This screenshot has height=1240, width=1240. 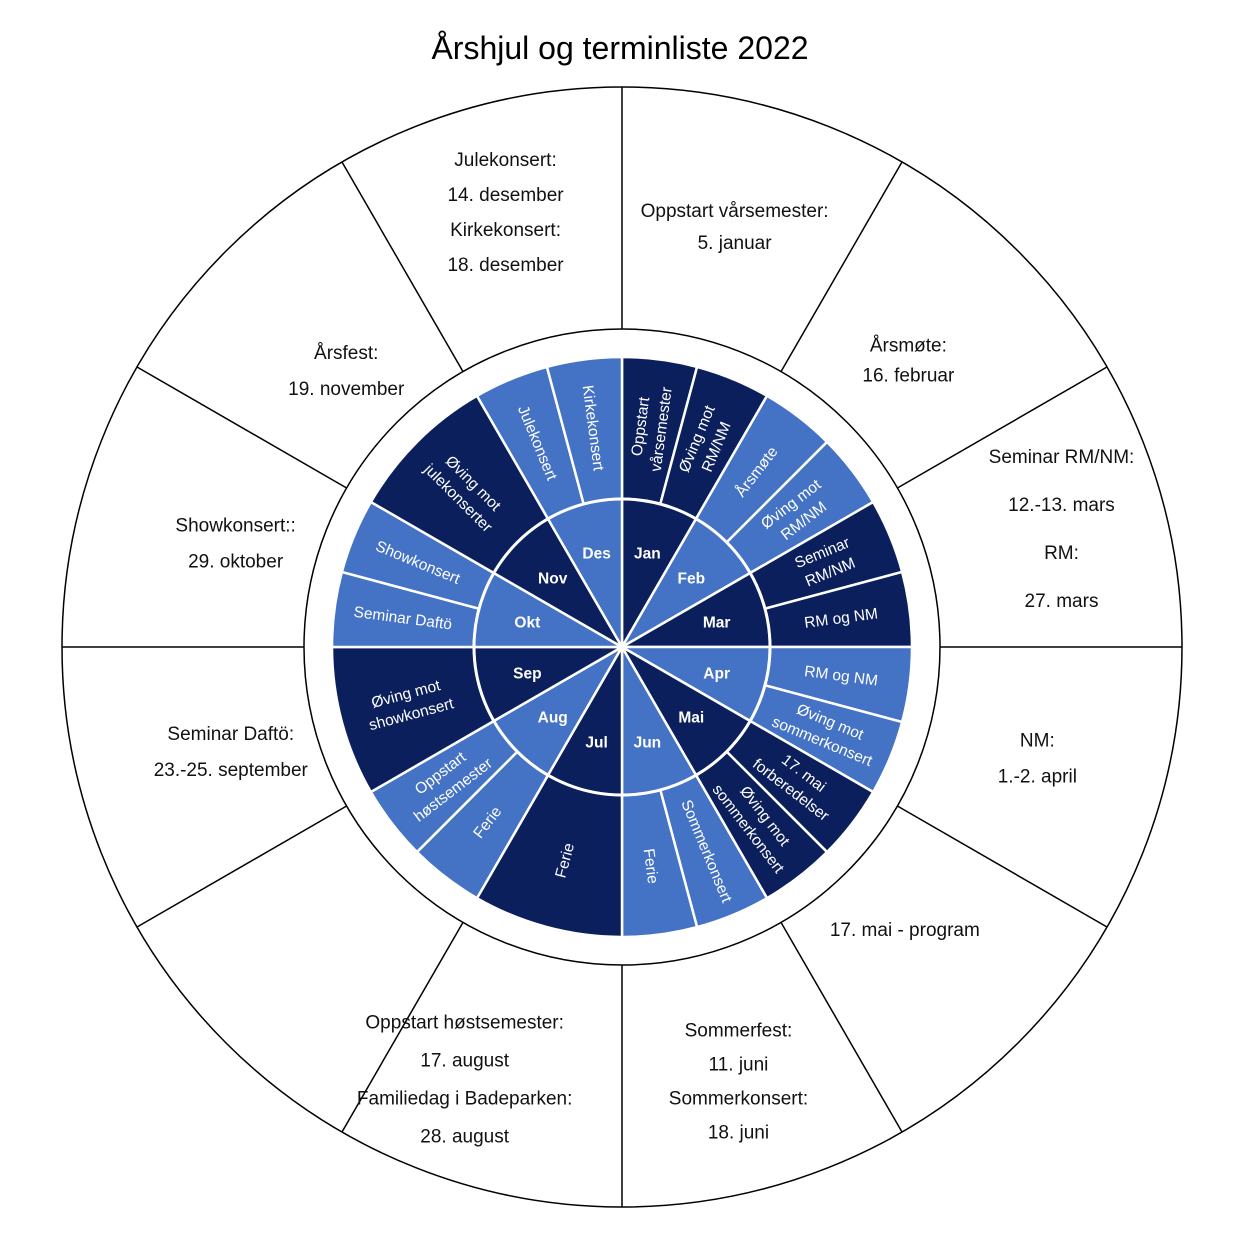 What do you see at coordinates (464, 1060) in the screenshot?
I see `event-line: 17. august` at bounding box center [464, 1060].